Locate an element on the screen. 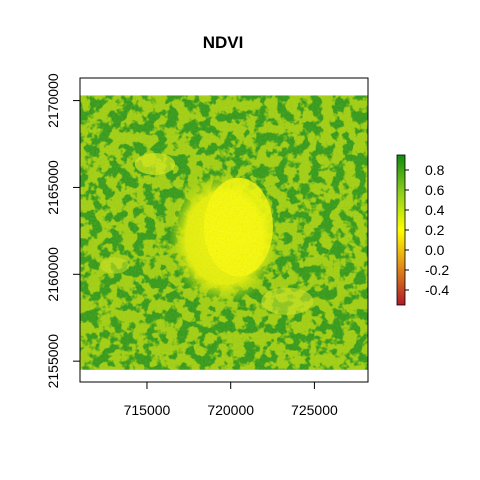 The width and height of the screenshot is (480, 480). y-tick-label: 2170000 is located at coordinates (53, 100).